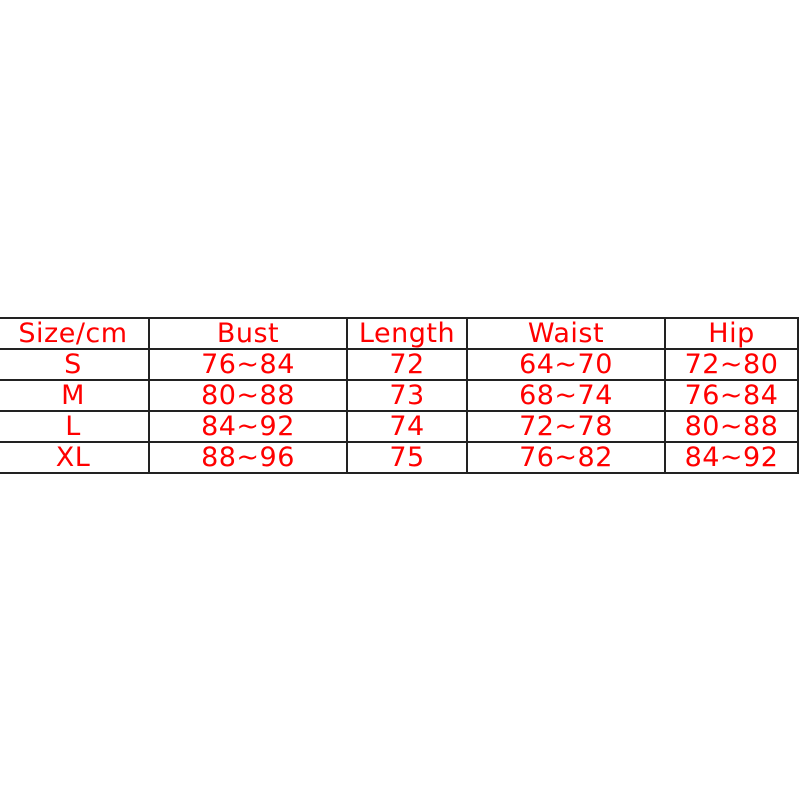 The height and width of the screenshot is (800, 800). I want to click on cell-bust: 88~96, so click(248, 457).